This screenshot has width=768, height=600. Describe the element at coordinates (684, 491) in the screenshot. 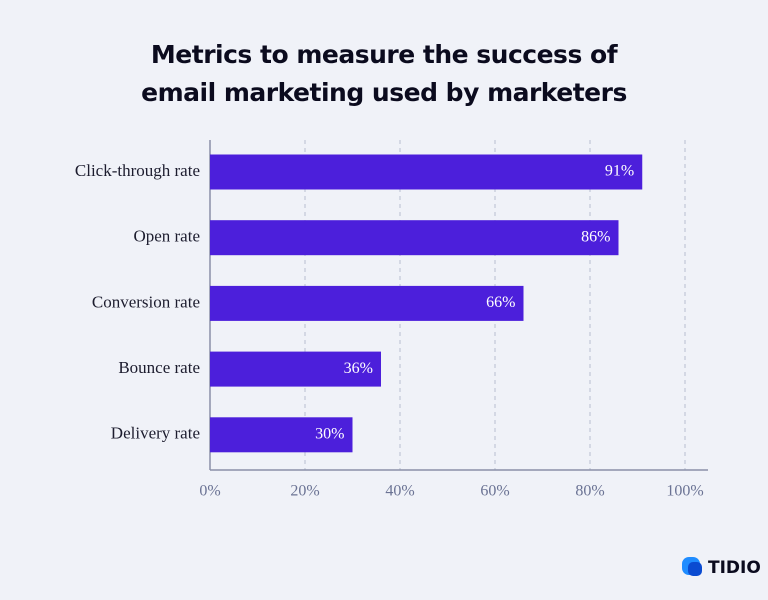

I see `x-tick-label: 100%` at that location.